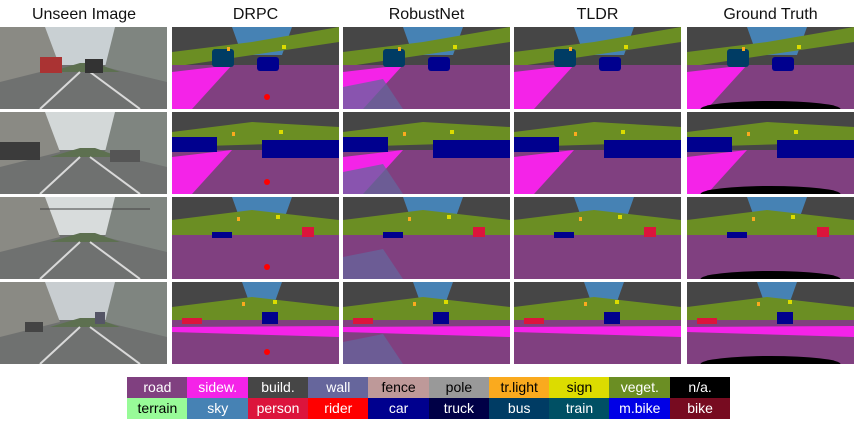 This screenshot has width=856, height=422. What do you see at coordinates (519, 408) in the screenshot?
I see `legend-item-bus: bus` at bounding box center [519, 408].